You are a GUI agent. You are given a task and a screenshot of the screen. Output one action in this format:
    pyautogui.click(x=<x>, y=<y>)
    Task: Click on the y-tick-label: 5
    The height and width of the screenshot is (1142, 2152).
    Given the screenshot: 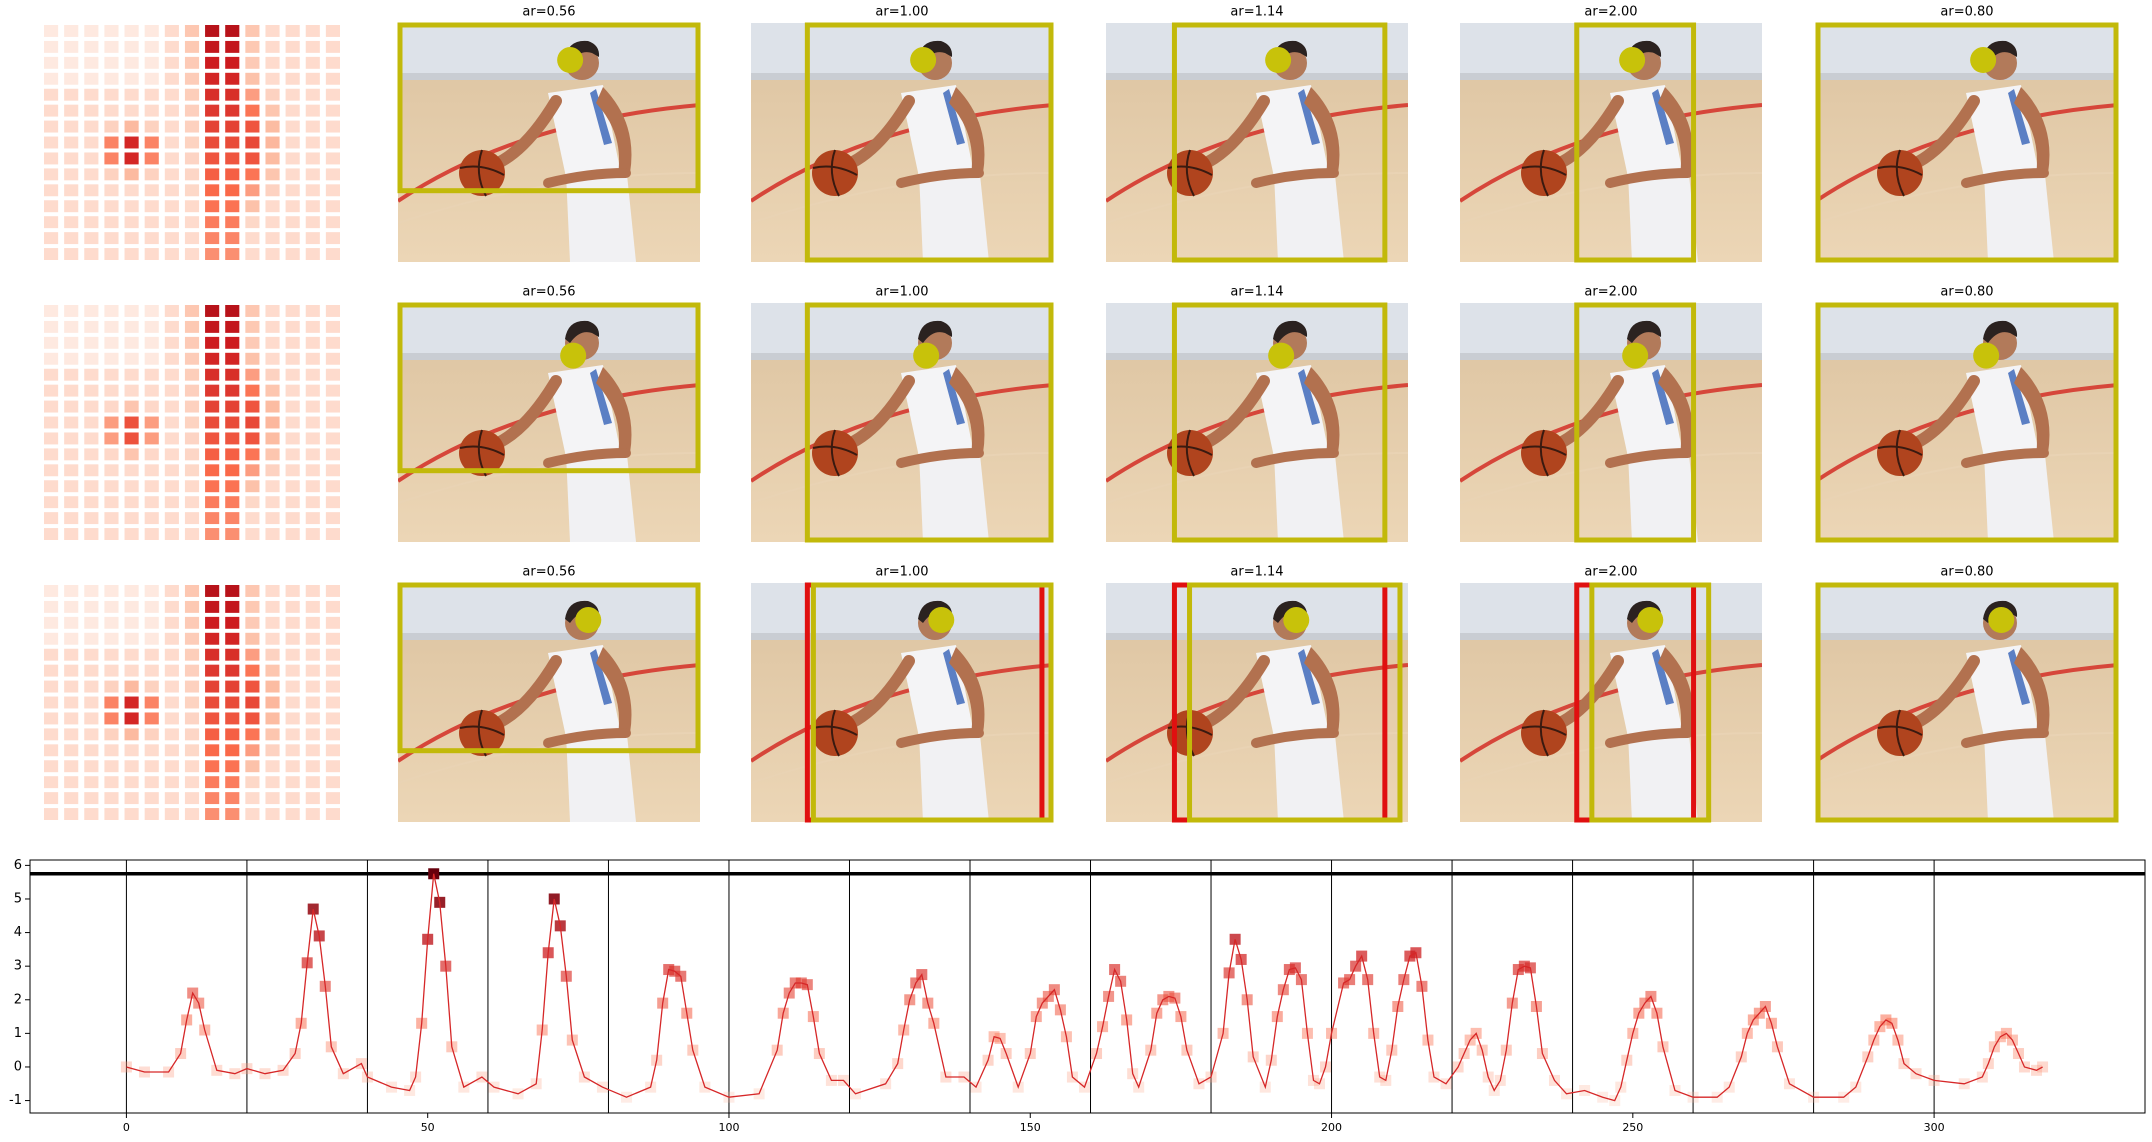 What is the action you would take?
    pyautogui.click(x=18, y=898)
    